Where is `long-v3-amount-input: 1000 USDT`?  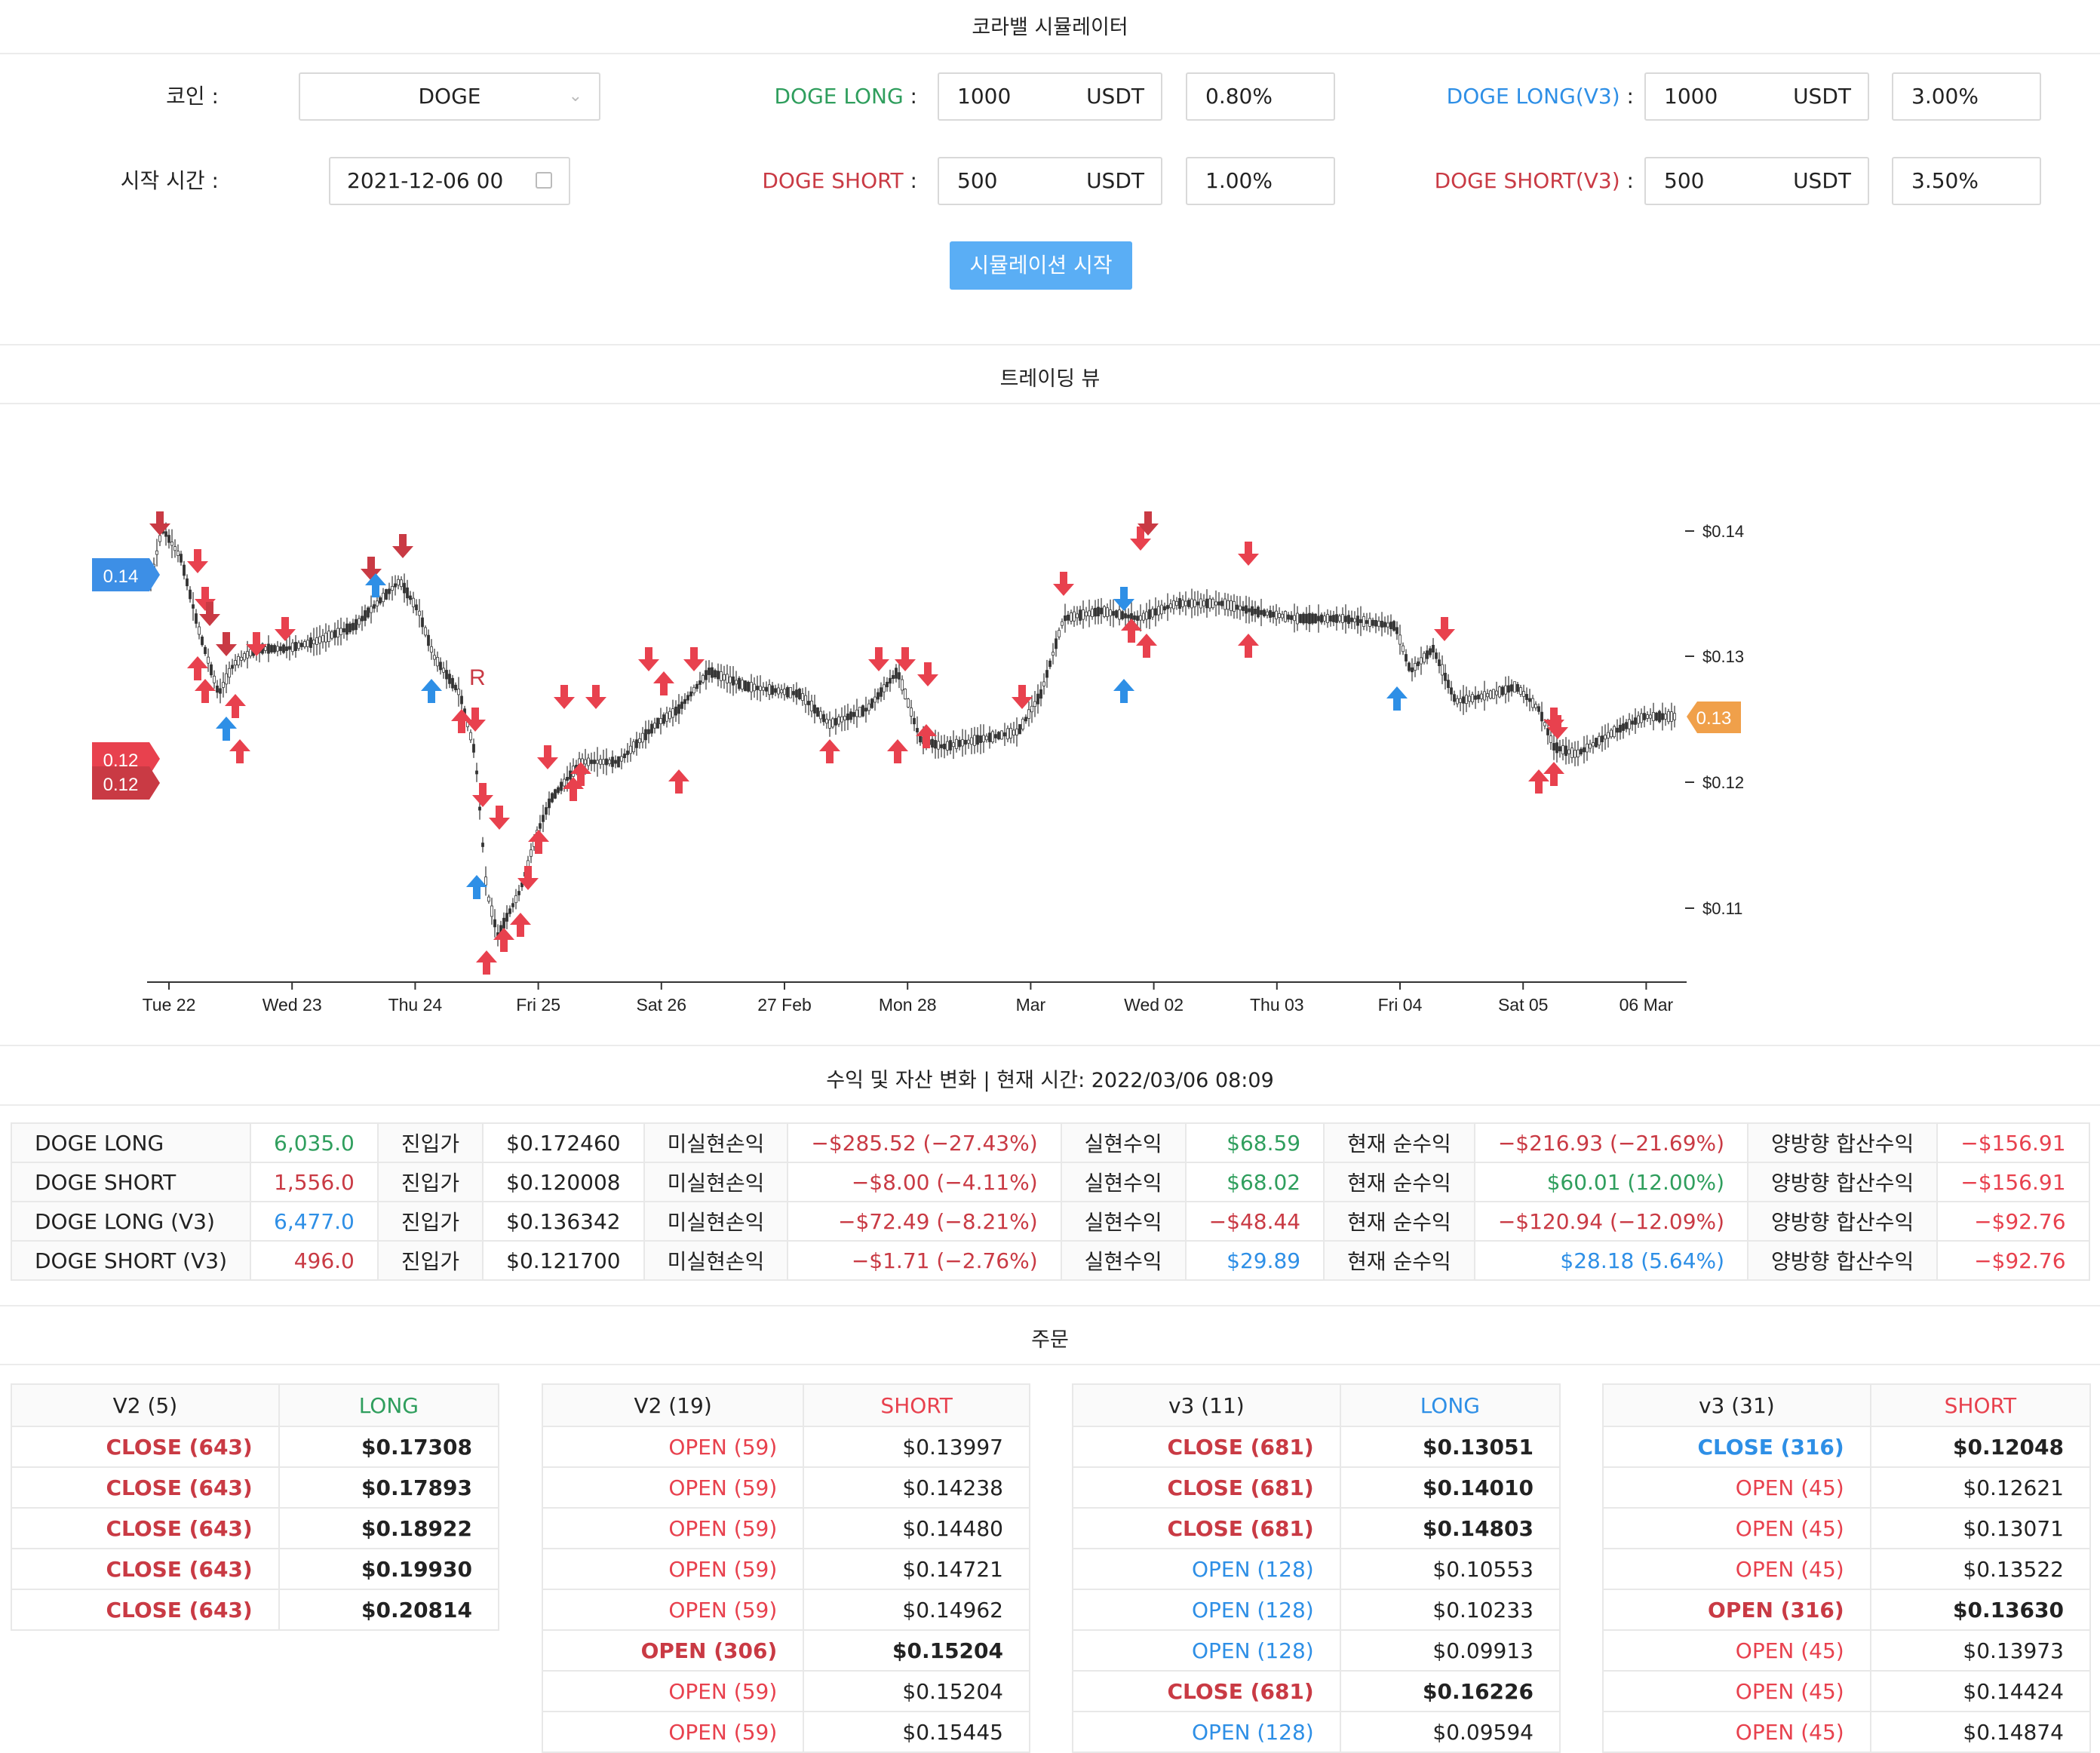 long-v3-amount-input: 1000 USDT is located at coordinates (1756, 96).